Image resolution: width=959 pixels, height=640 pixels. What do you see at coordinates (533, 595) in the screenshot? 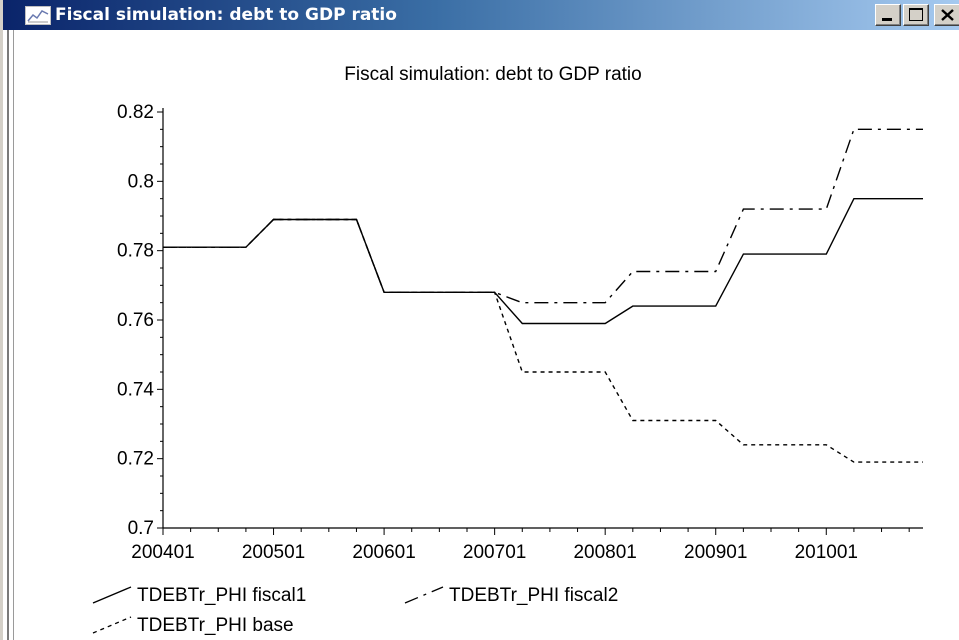
I see `legend-label-2: TDEBTr_PHI fiscal2` at bounding box center [533, 595].